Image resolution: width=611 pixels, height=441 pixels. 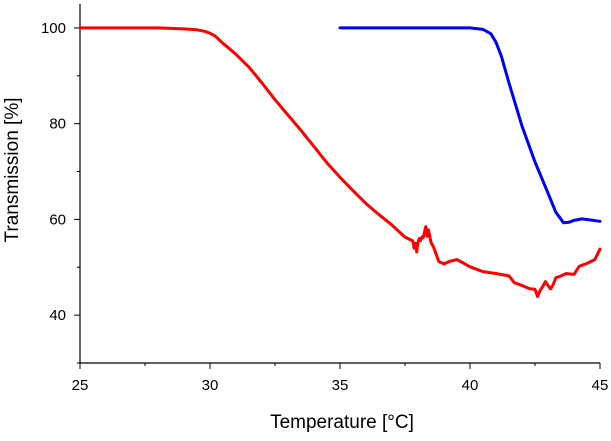 I want to click on x-tick-label: 30, so click(x=210, y=385).